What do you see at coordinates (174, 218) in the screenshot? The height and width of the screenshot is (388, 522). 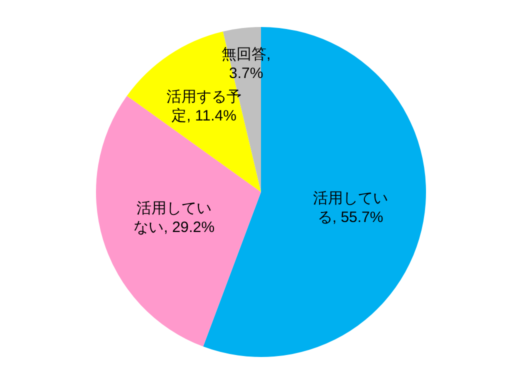 I see `slice-label: 活用していない, 29.2%` at bounding box center [174, 218].